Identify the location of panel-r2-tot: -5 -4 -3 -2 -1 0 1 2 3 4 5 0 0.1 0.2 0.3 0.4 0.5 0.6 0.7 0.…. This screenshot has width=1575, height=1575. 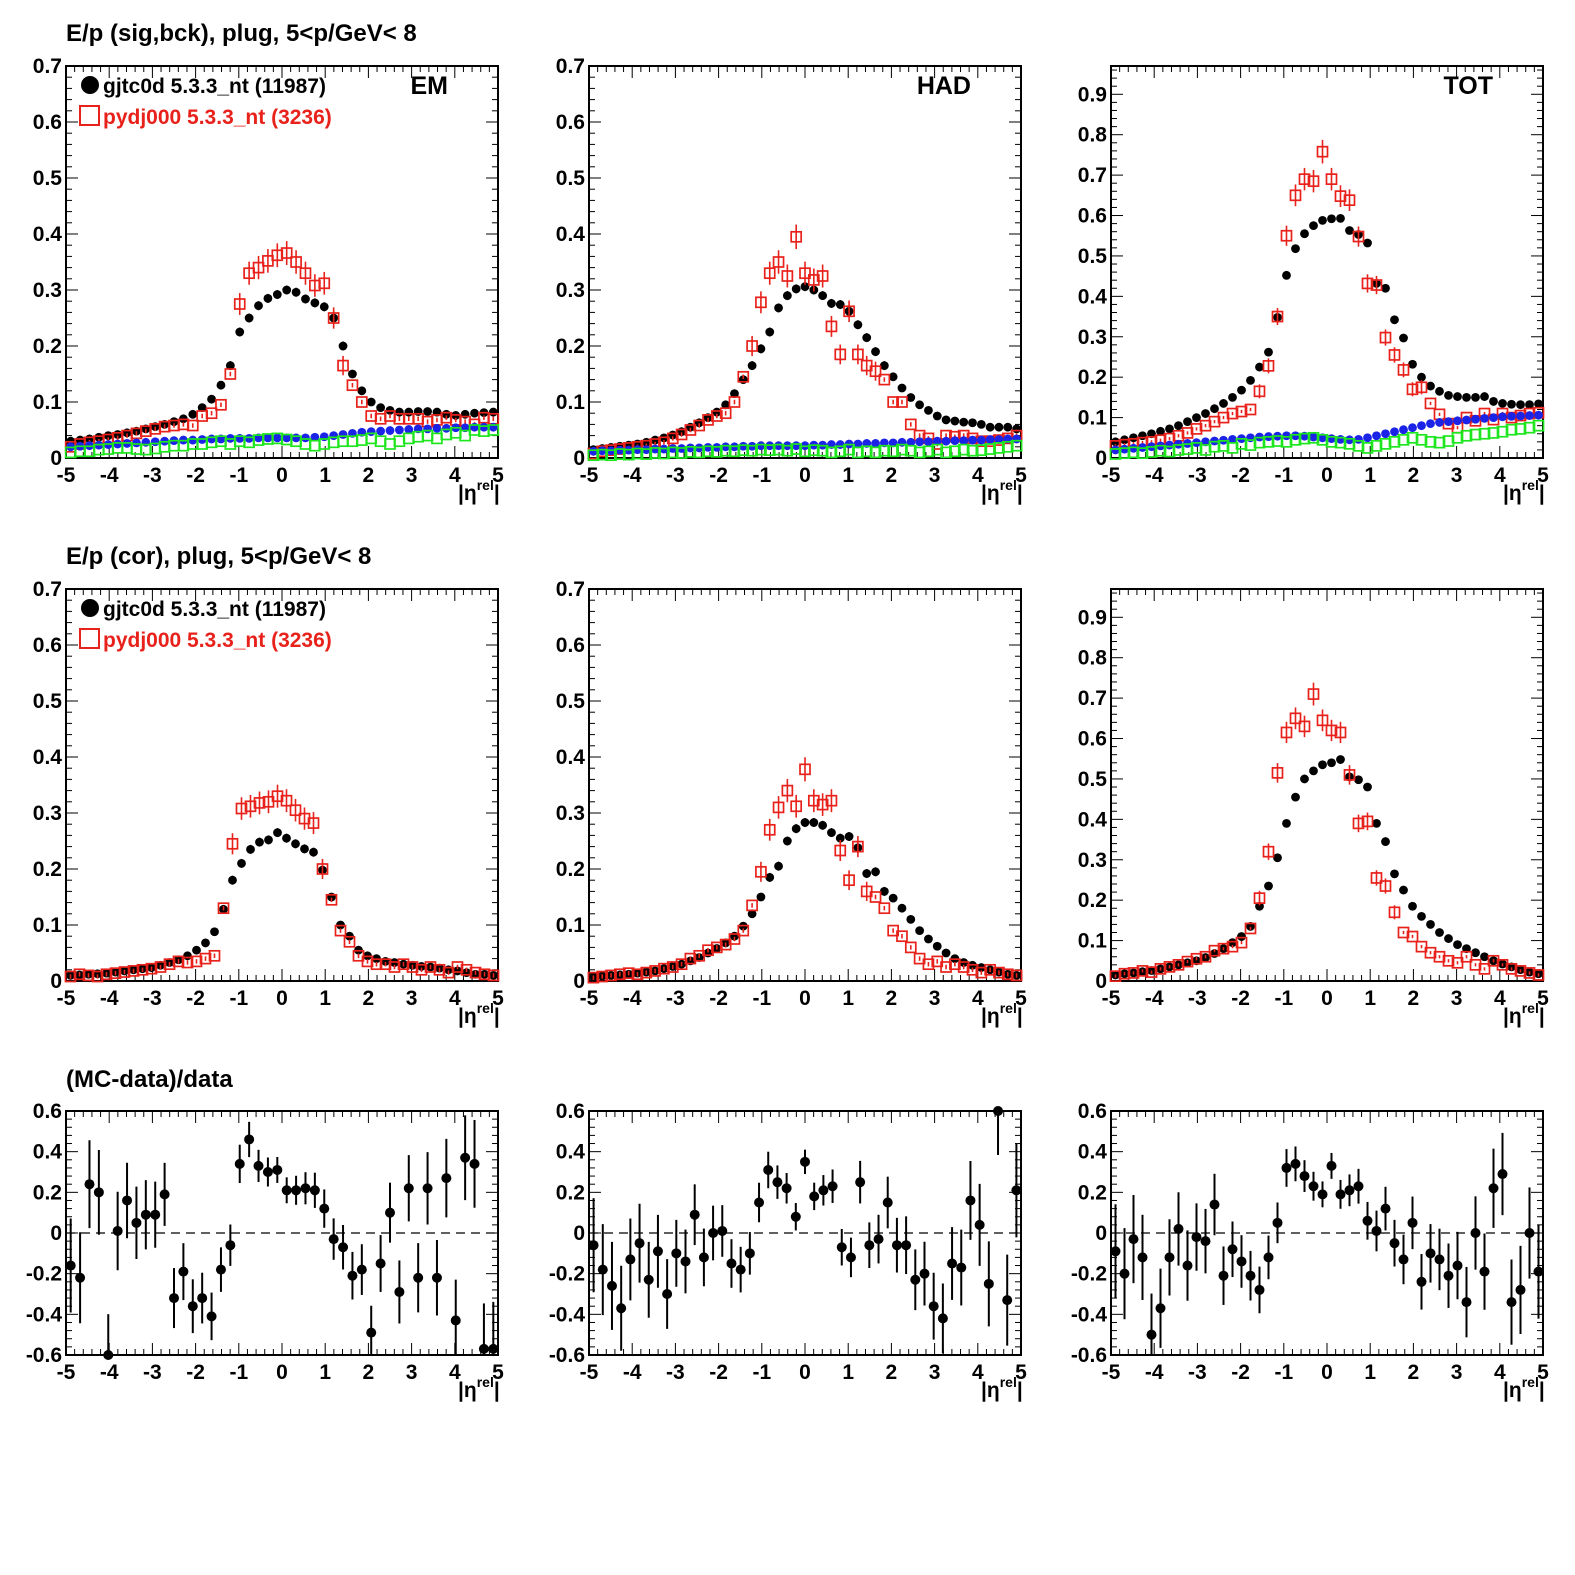
(1313, 808).